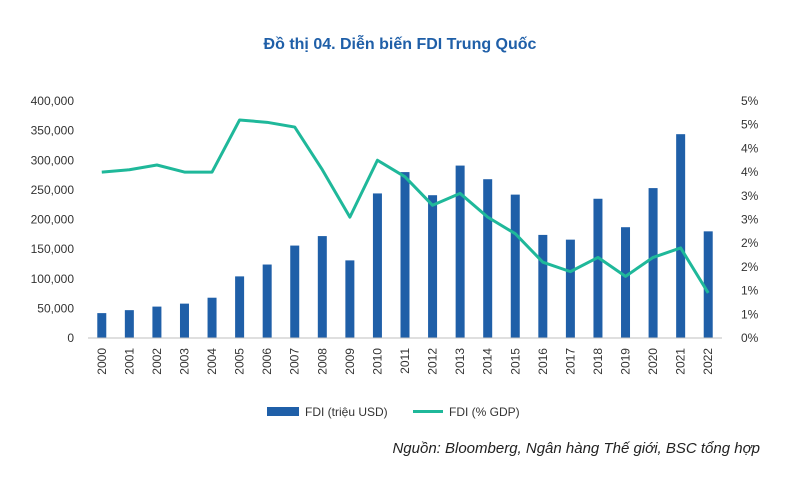 This screenshot has width=800, height=500. Describe the element at coordinates (212, 361) in the screenshot. I see `x-tick-label: 2004` at that location.